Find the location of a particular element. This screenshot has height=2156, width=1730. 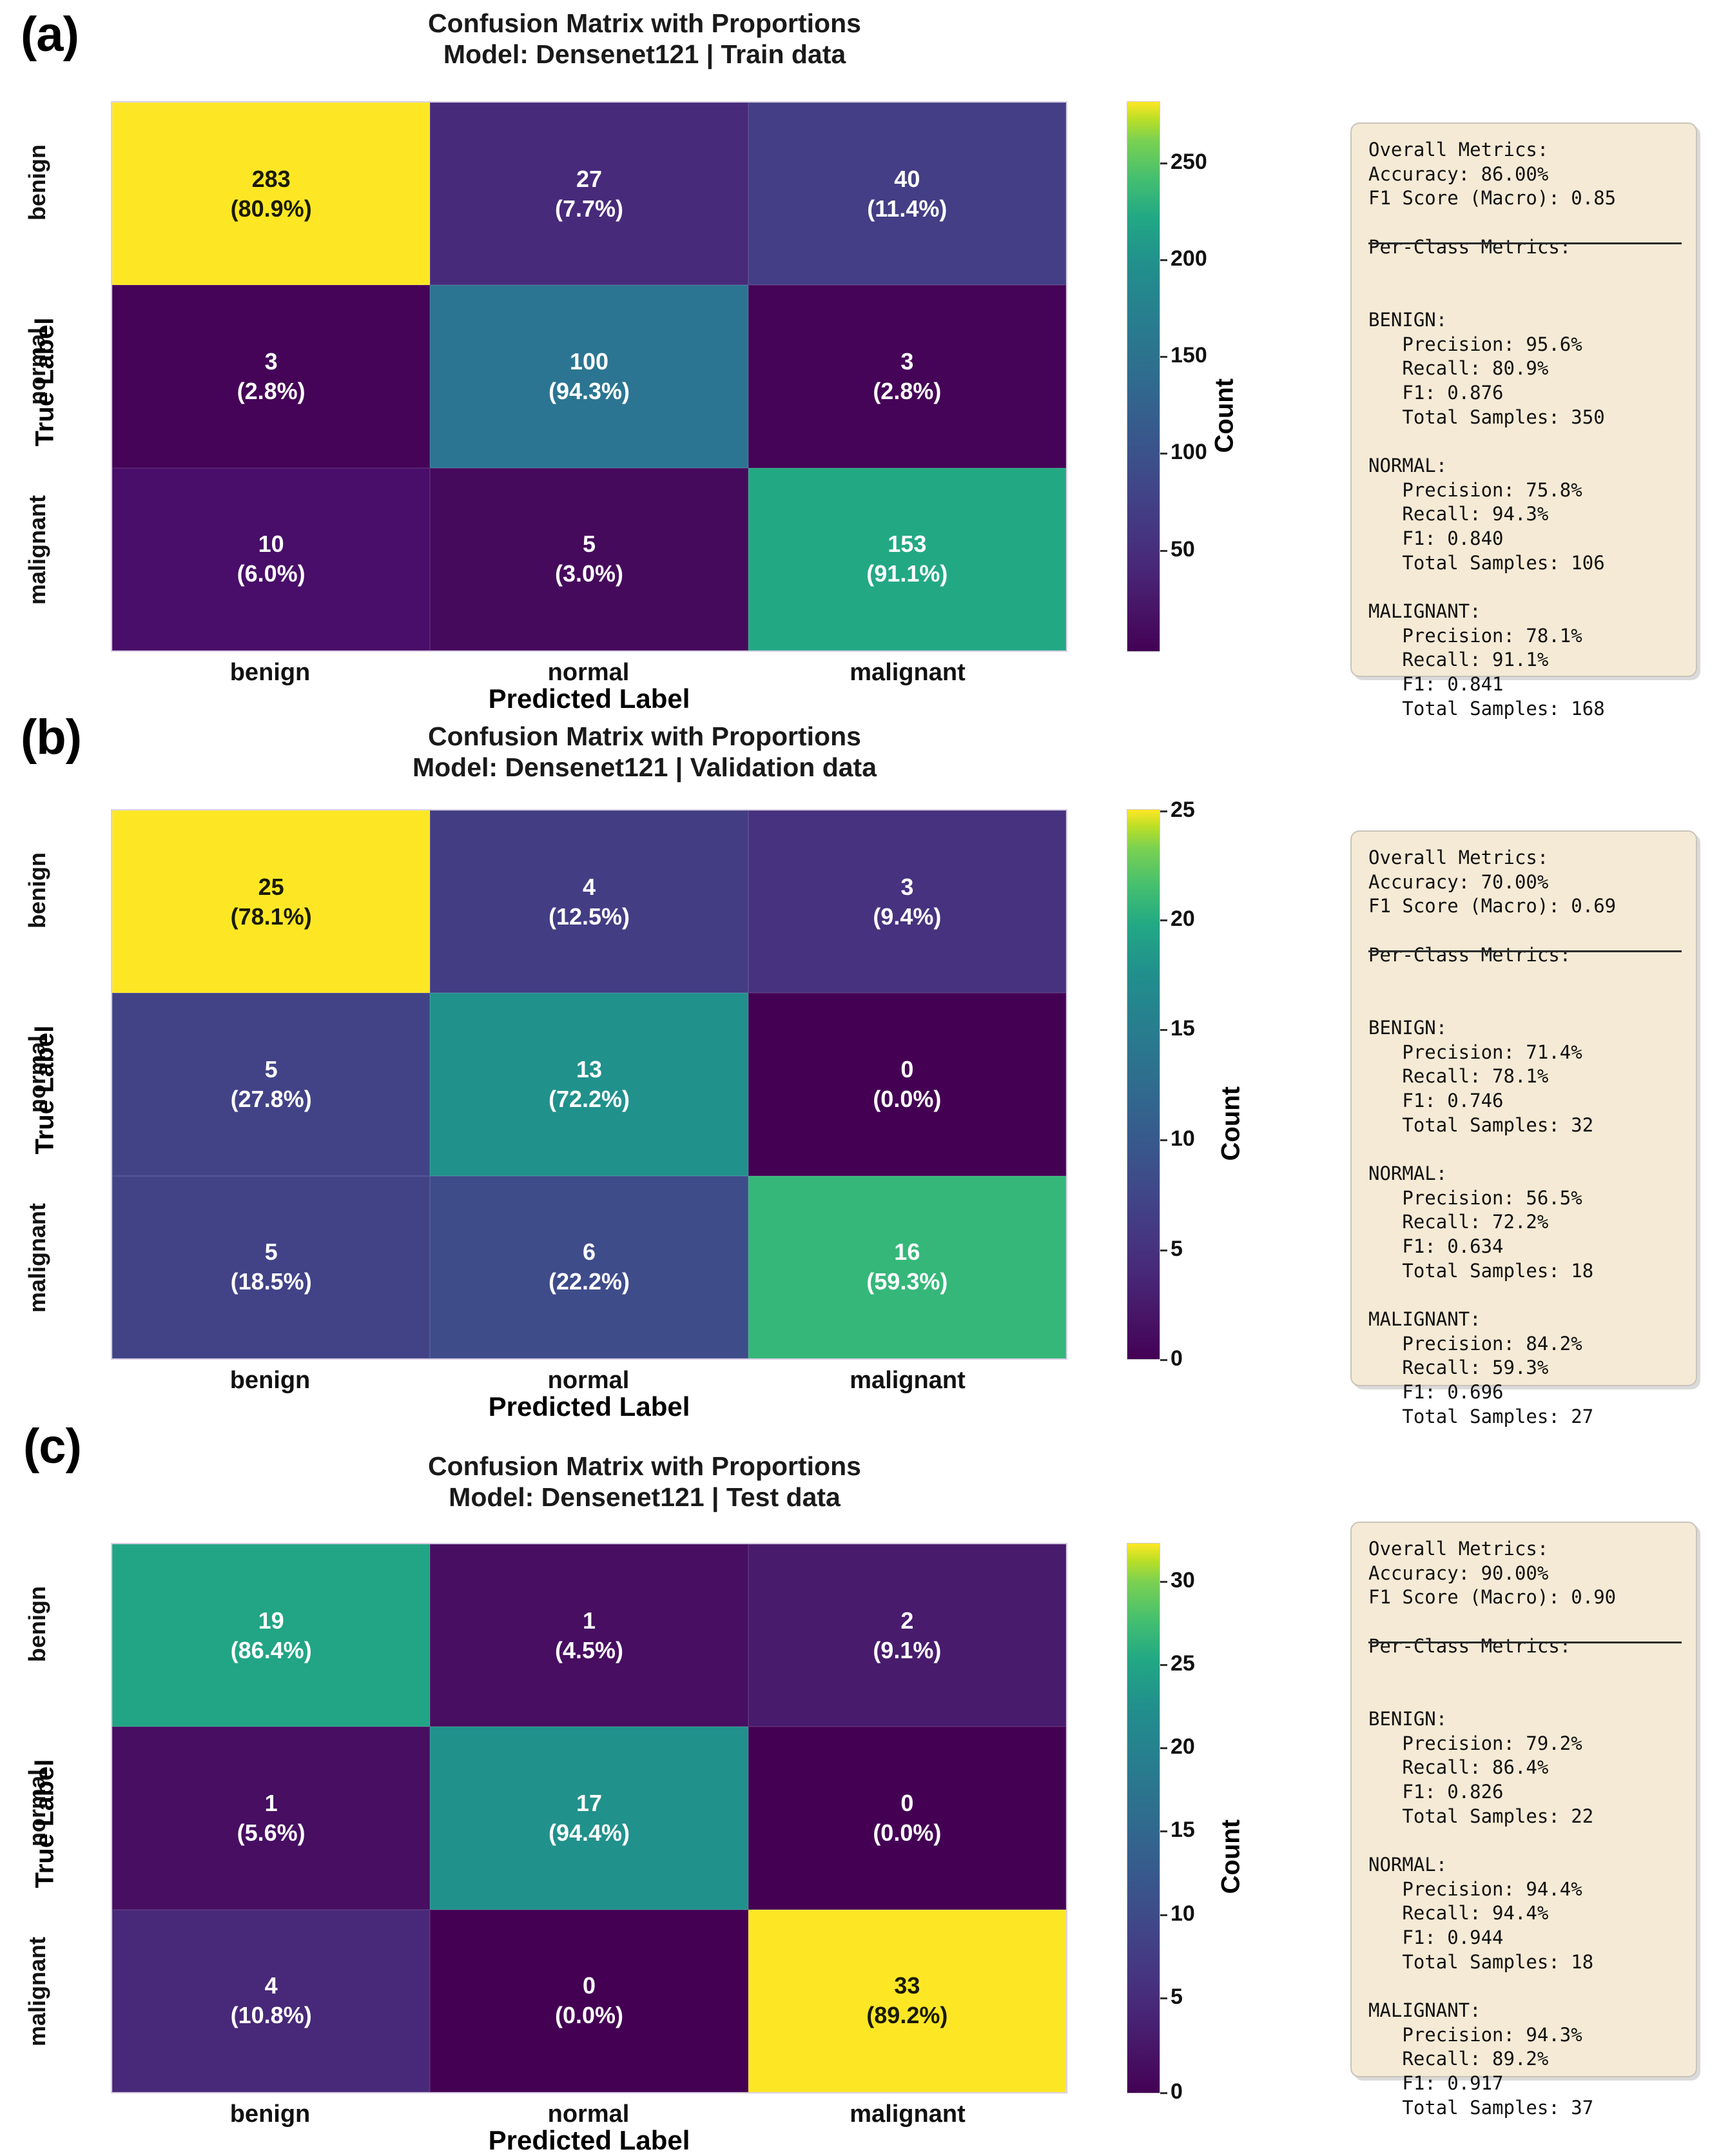

cell-percent: (9.4%) is located at coordinates (907, 916).